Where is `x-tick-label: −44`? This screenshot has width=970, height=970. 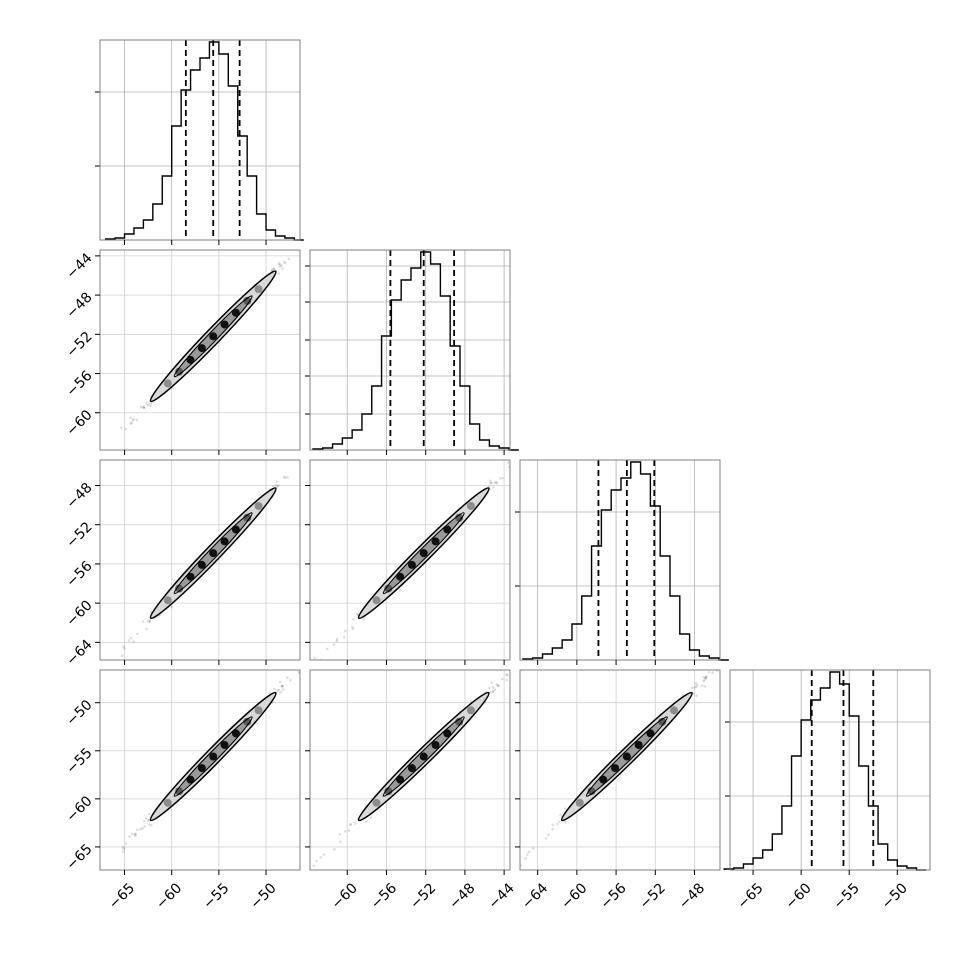
x-tick-label: −44 is located at coordinates (502, 896).